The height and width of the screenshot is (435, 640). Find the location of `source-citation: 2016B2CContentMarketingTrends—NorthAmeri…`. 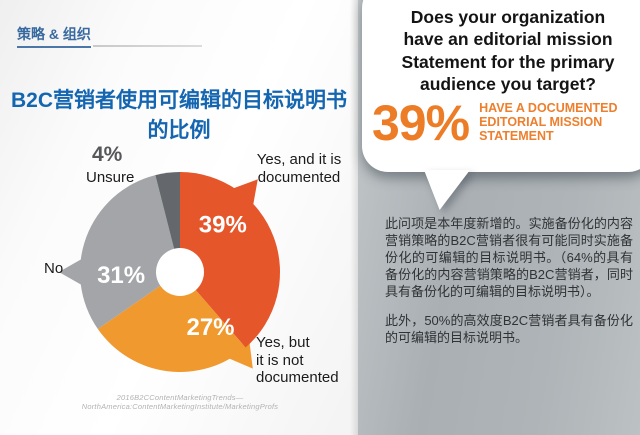

source-citation: 2016B2CContentMarketingTrends—NorthAmeri… is located at coordinates (180, 402).